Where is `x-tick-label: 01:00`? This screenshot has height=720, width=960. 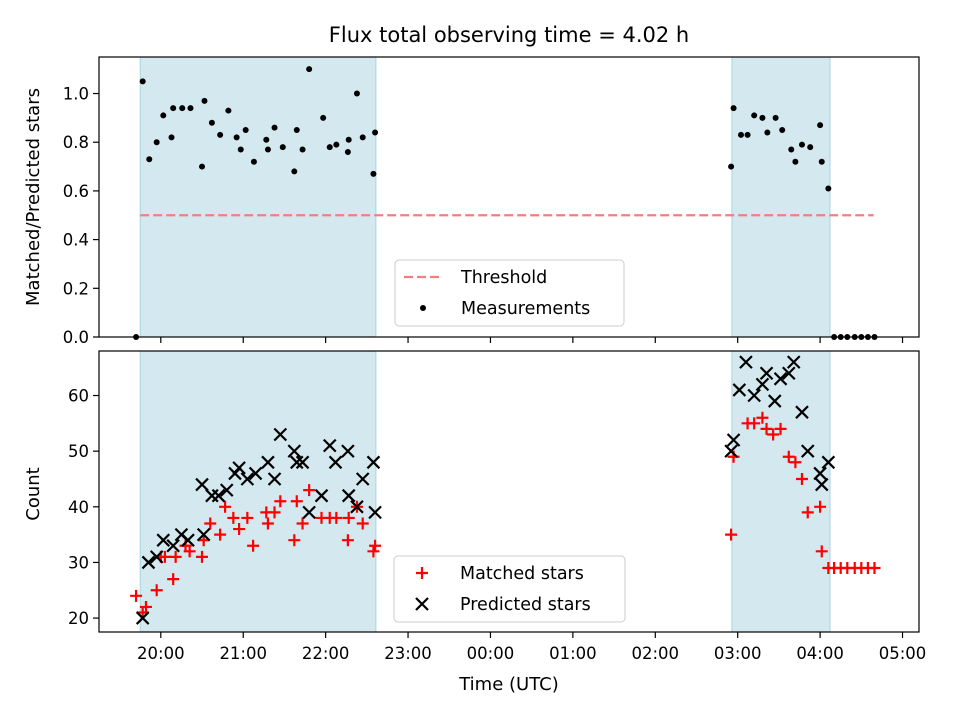
x-tick-label: 01:00 is located at coordinates (573, 653).